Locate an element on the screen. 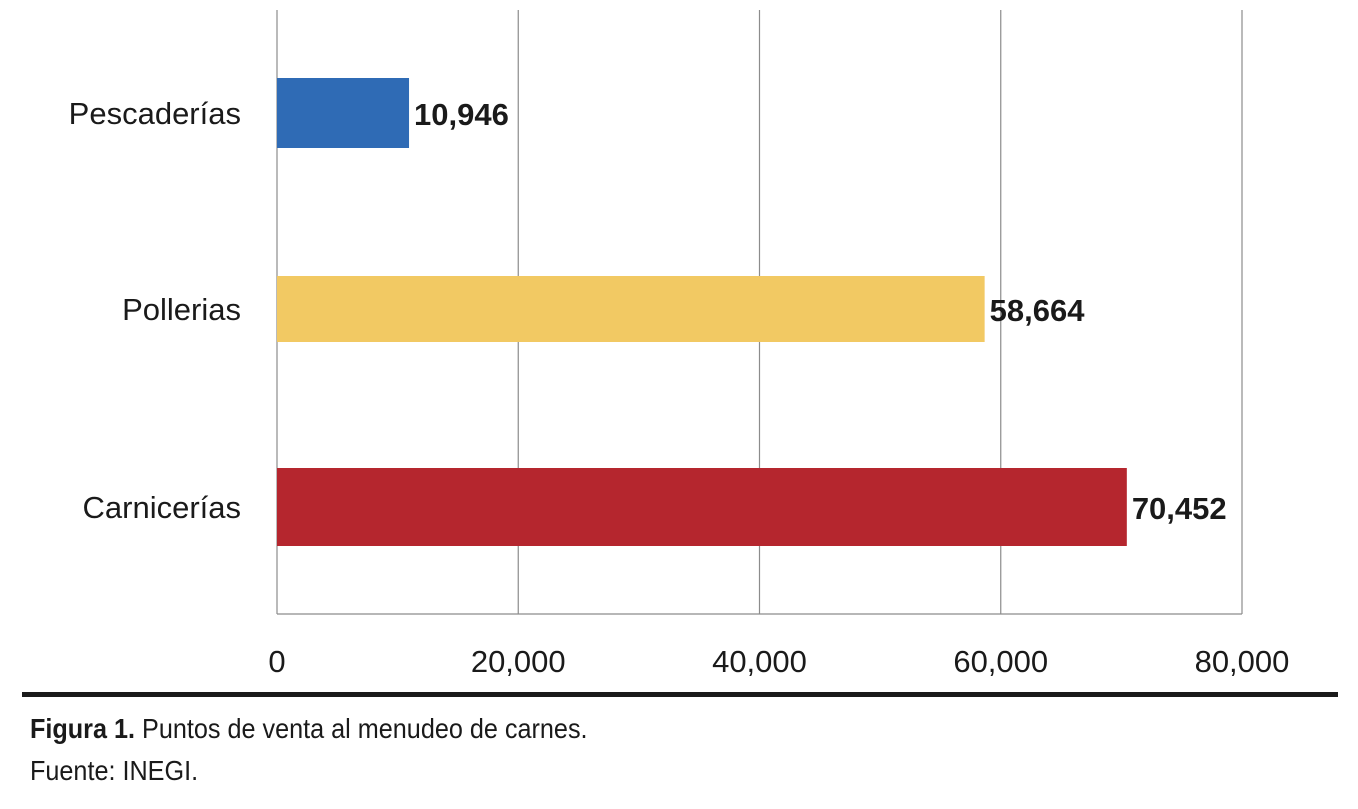 This screenshot has height=809, width=1358. x-tick-label: 20,000 is located at coordinates (518, 661).